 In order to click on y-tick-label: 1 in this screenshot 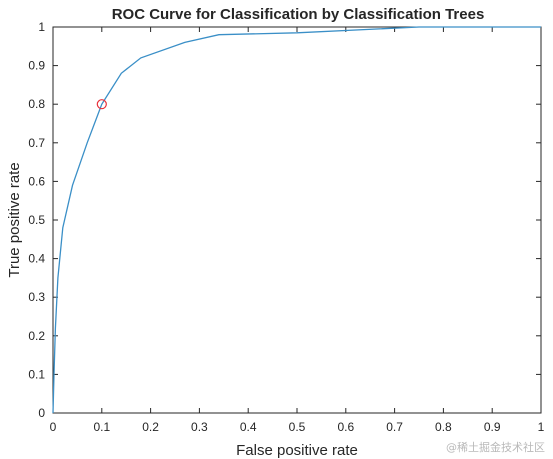, I will do `click(41, 27)`.